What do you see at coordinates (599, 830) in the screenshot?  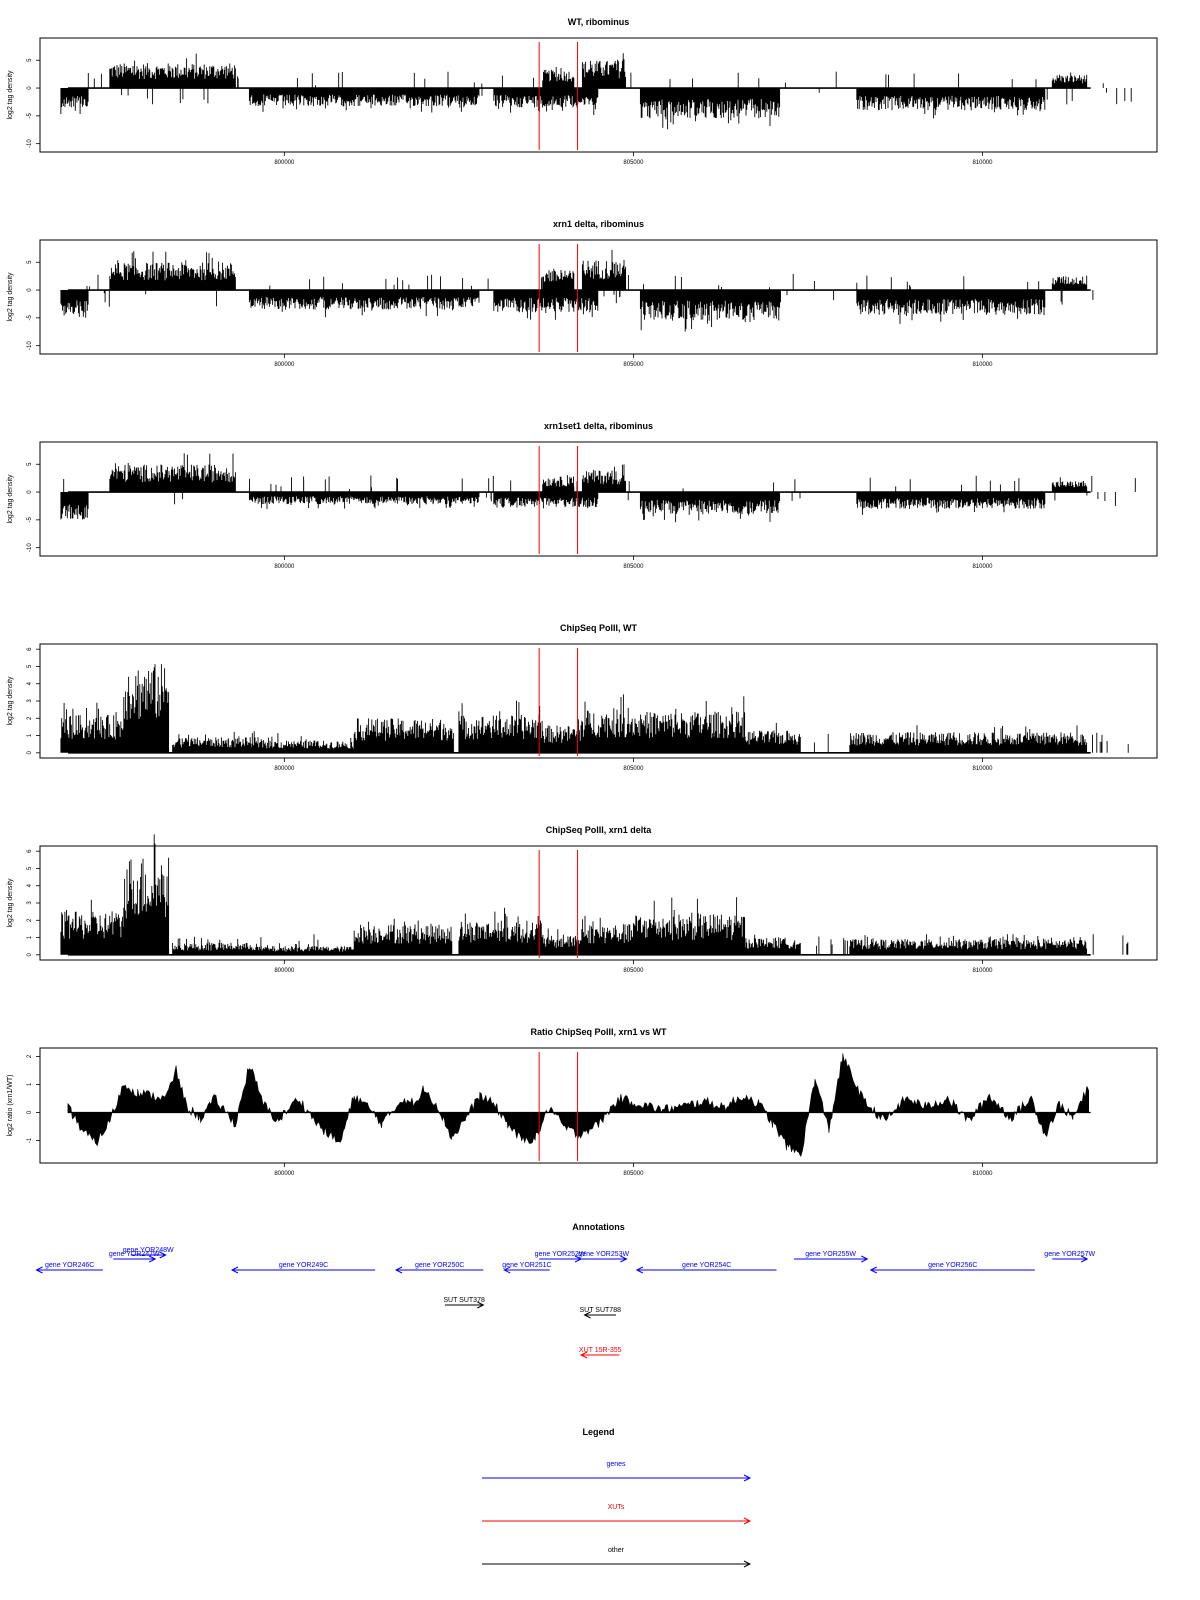 I see `panel-title: ChipSeq PolII, xrn1 delta` at bounding box center [599, 830].